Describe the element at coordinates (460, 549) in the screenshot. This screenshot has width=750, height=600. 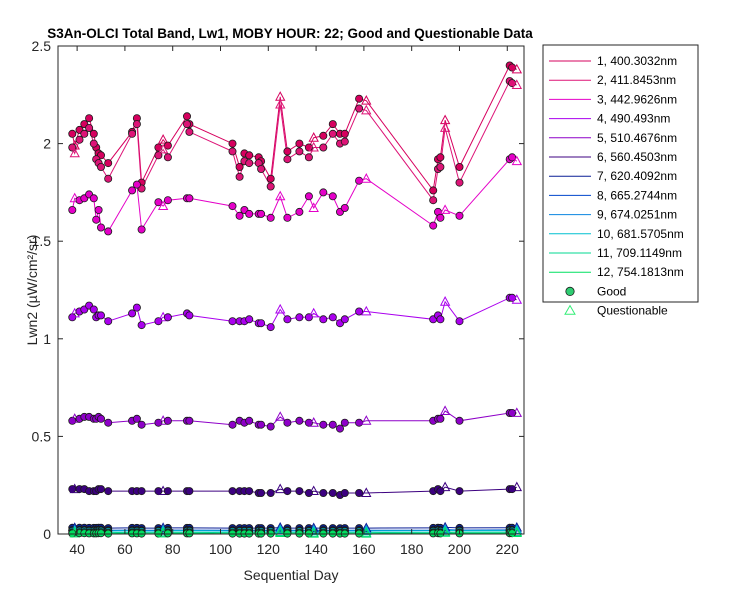
I see `x-tick-label: 200` at that location.